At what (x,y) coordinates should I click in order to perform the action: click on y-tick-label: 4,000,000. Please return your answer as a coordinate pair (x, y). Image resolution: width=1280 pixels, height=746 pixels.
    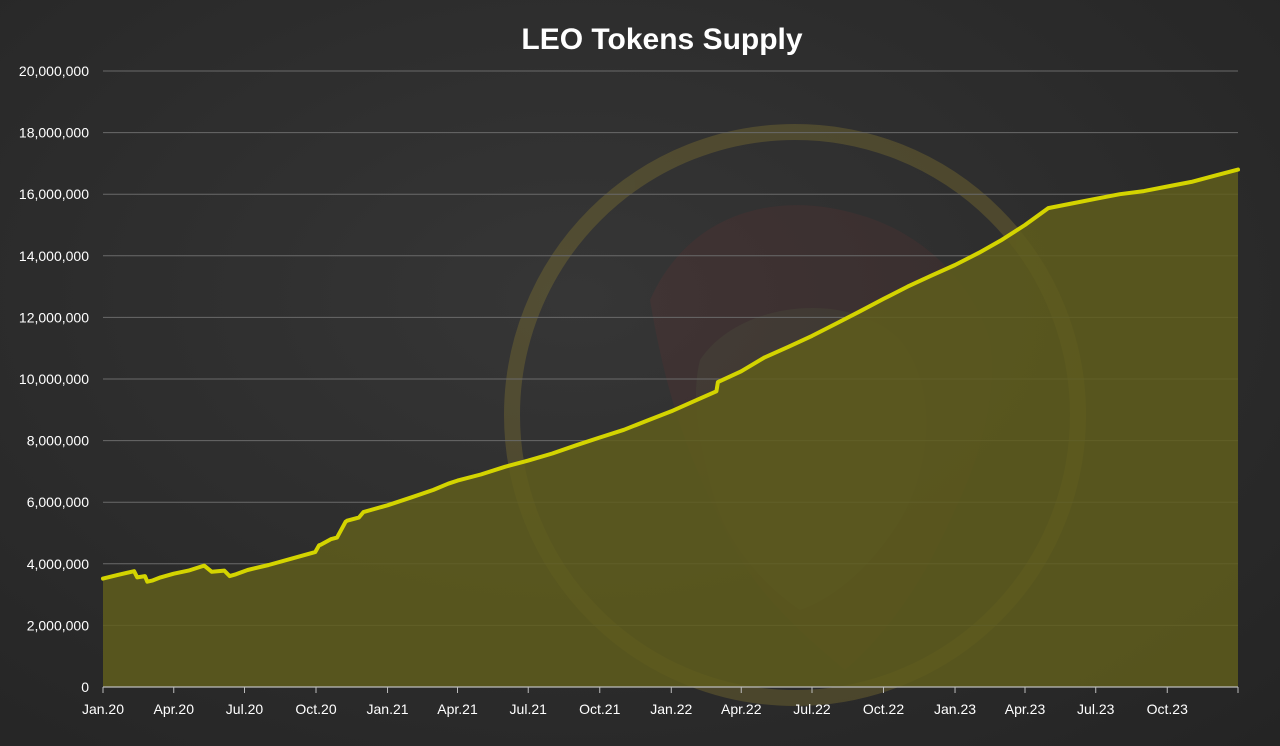
    Looking at the image, I should click on (58, 564).